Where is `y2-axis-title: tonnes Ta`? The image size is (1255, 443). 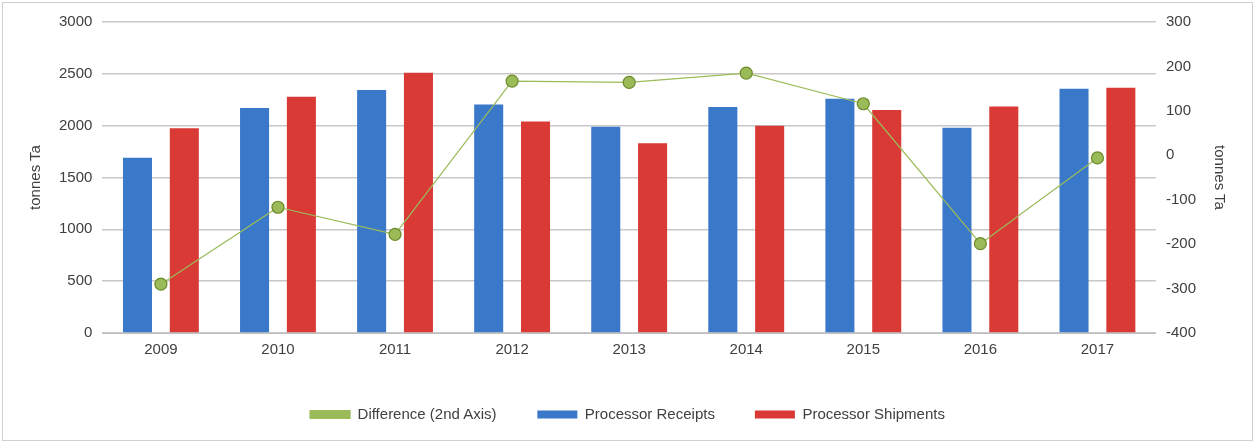
y2-axis-title: tonnes Ta is located at coordinates (1220, 178).